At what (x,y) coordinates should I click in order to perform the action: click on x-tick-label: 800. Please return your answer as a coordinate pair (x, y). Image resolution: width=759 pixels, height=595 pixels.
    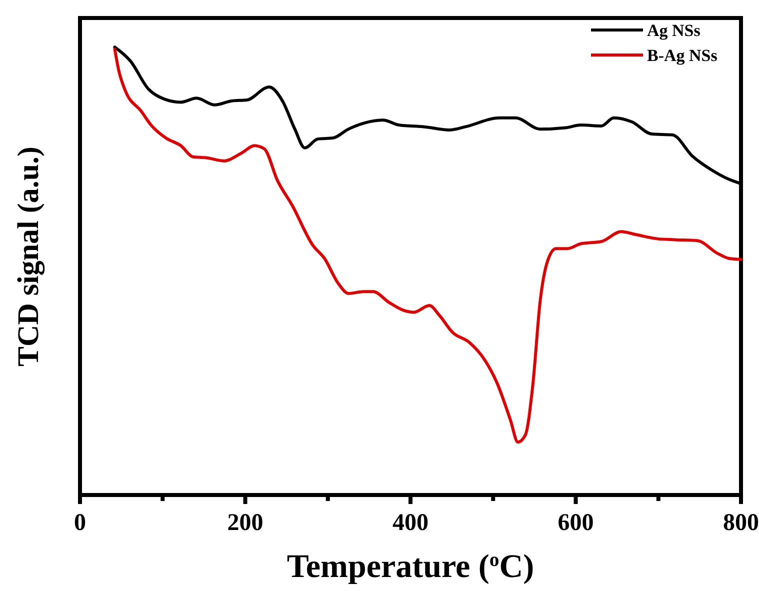
    Looking at the image, I should click on (741, 523).